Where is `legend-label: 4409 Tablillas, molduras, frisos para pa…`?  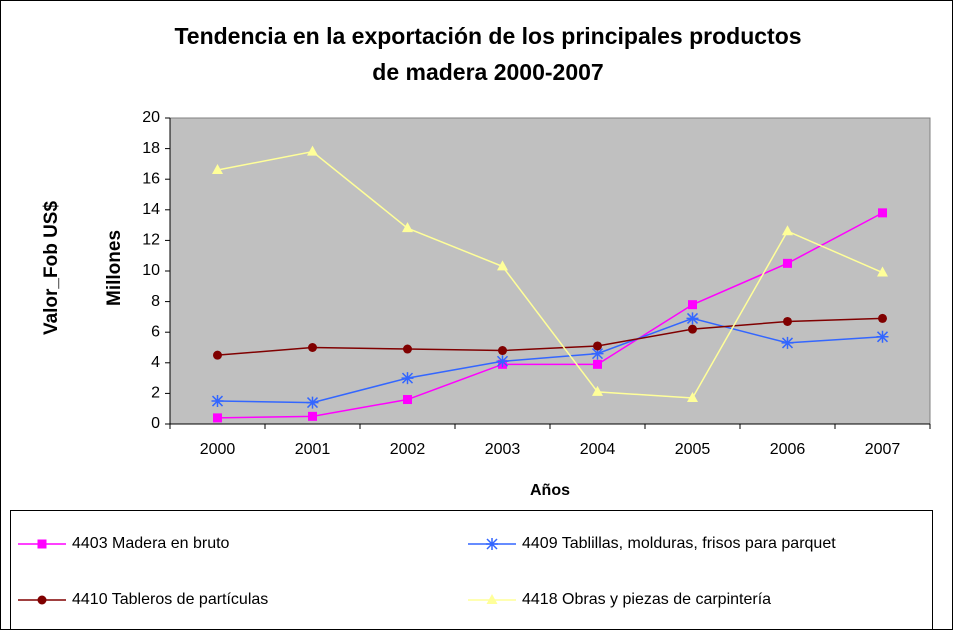 legend-label: 4409 Tablillas, molduras, frisos para pa… is located at coordinates (679, 543).